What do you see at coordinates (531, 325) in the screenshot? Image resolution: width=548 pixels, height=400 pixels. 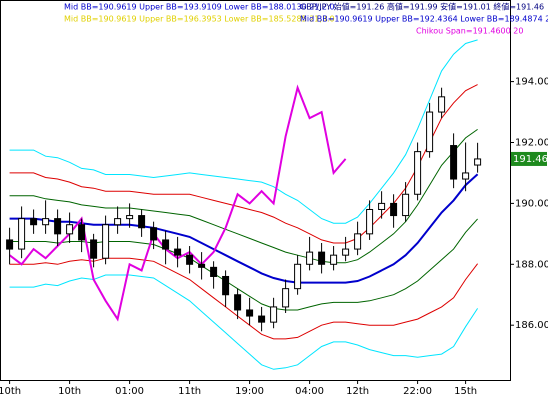 I see `y-tick-label: 186.00` at bounding box center [531, 325].